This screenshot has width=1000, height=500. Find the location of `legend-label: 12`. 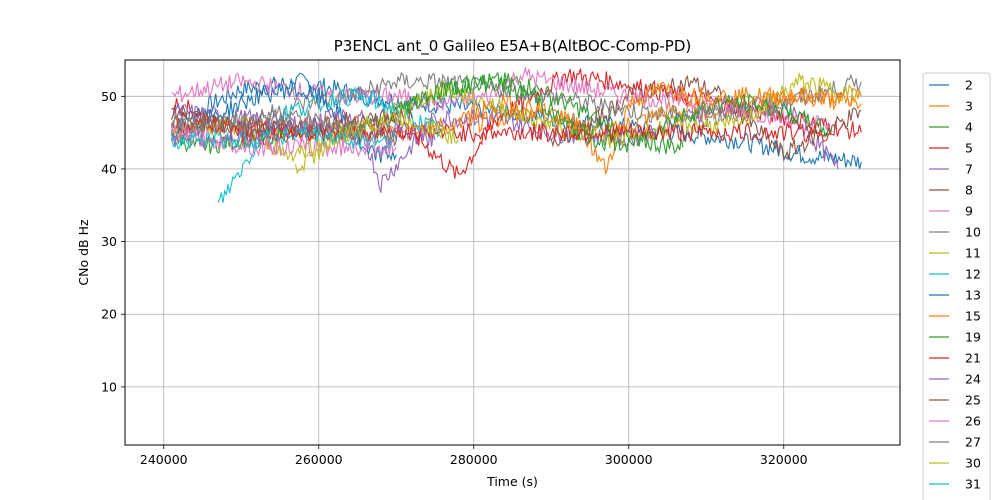

legend-label: 12 is located at coordinates (973, 274).